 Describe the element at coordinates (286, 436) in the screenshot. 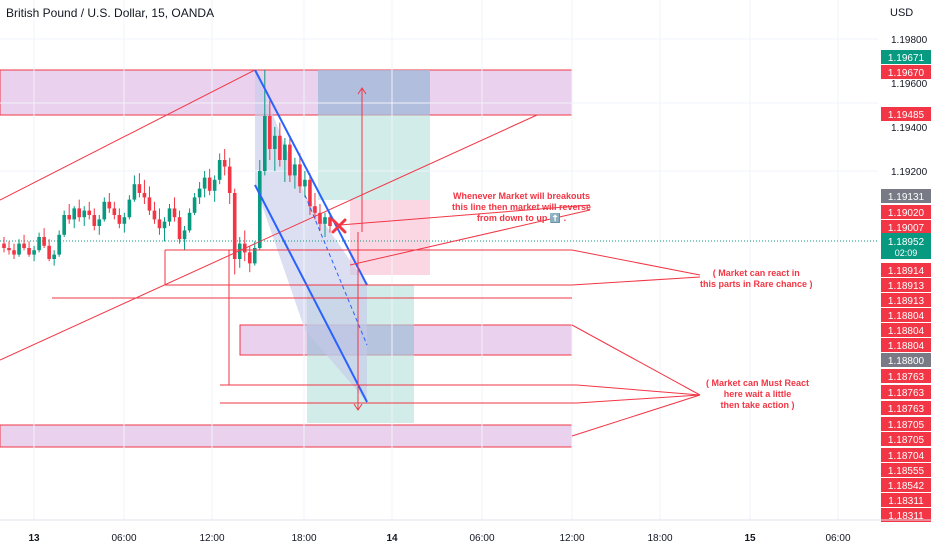

I see `demand-zone-bottom` at that location.